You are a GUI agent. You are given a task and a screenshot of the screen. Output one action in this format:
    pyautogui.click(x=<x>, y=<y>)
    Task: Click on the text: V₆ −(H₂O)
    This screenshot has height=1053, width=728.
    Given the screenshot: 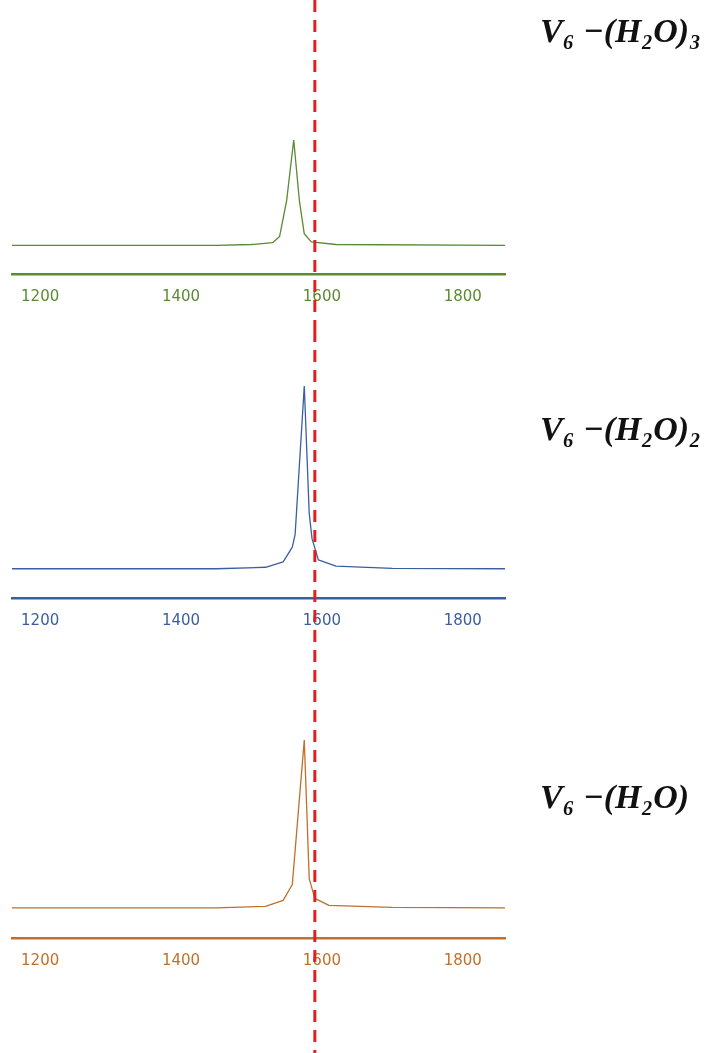 What is the action you would take?
    pyautogui.click(x=615, y=797)
    